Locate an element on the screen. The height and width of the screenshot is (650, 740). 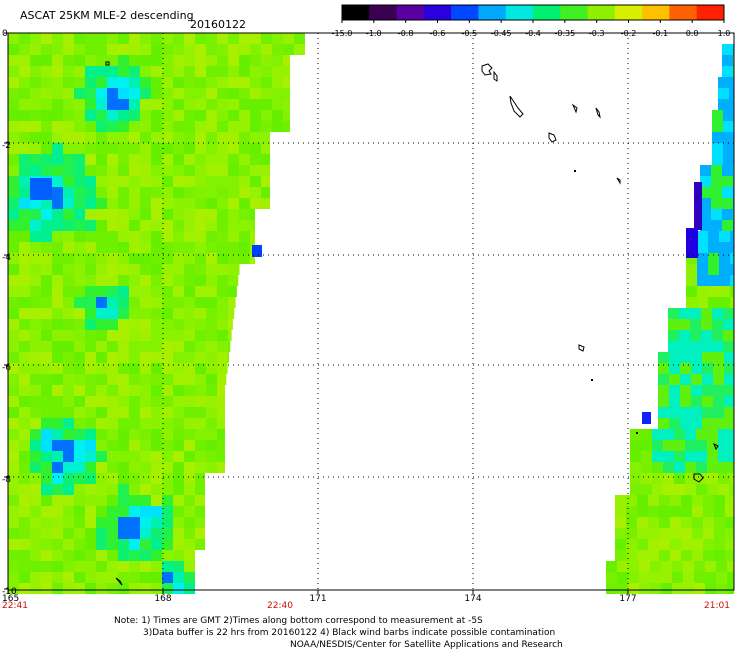
island-outline is located at coordinates (574, 108).